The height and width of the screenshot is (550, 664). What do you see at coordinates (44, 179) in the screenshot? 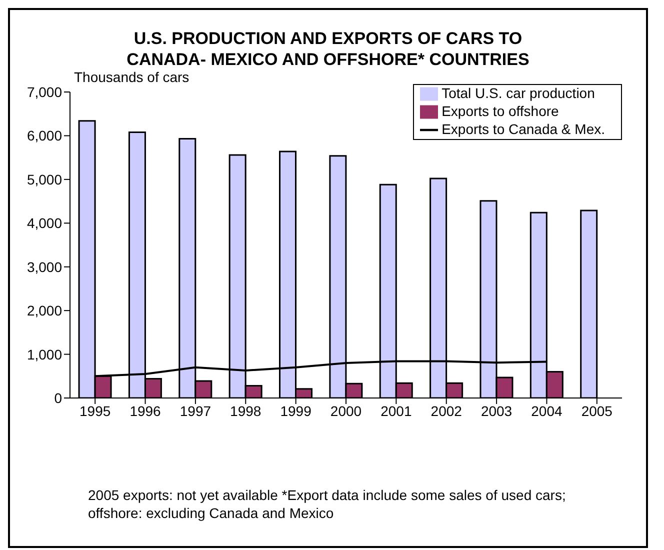
I see `y-tick-label: 5,000` at bounding box center [44, 179].